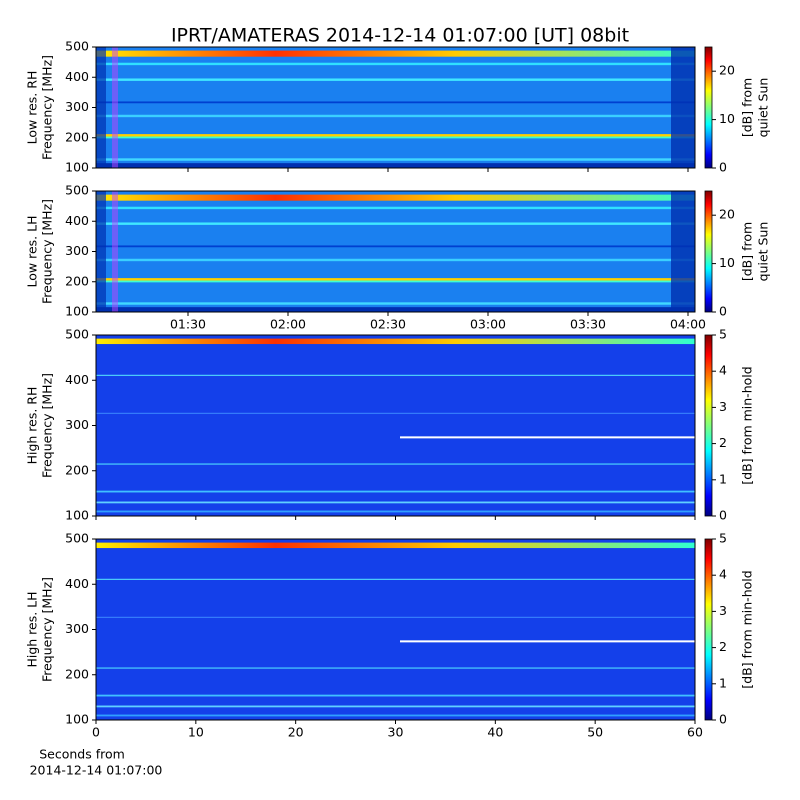 The height and width of the screenshot is (800, 800). What do you see at coordinates (188, 324) in the screenshot?
I see `x-tick-label: 01:30` at bounding box center [188, 324].